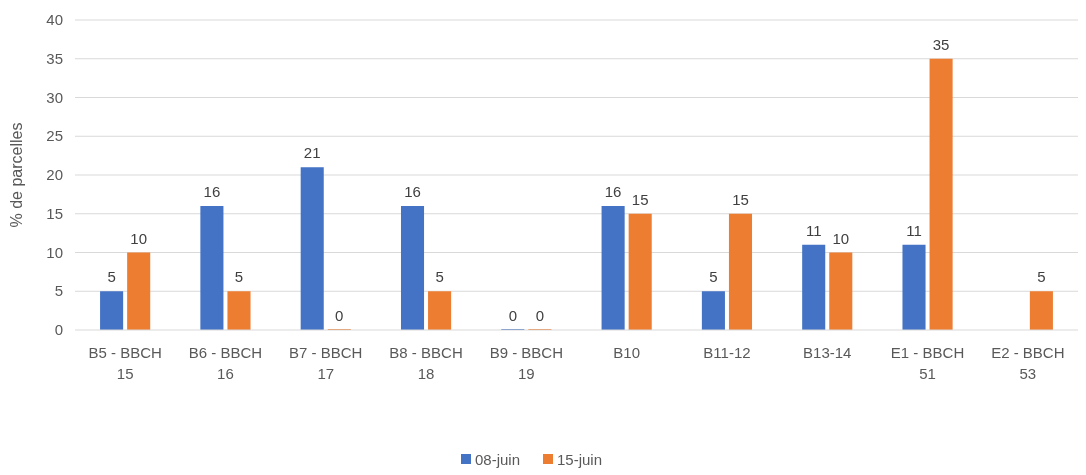 This screenshot has height=475, width=1086. I want to click on x-tick-label: B13-14, so click(827, 352).